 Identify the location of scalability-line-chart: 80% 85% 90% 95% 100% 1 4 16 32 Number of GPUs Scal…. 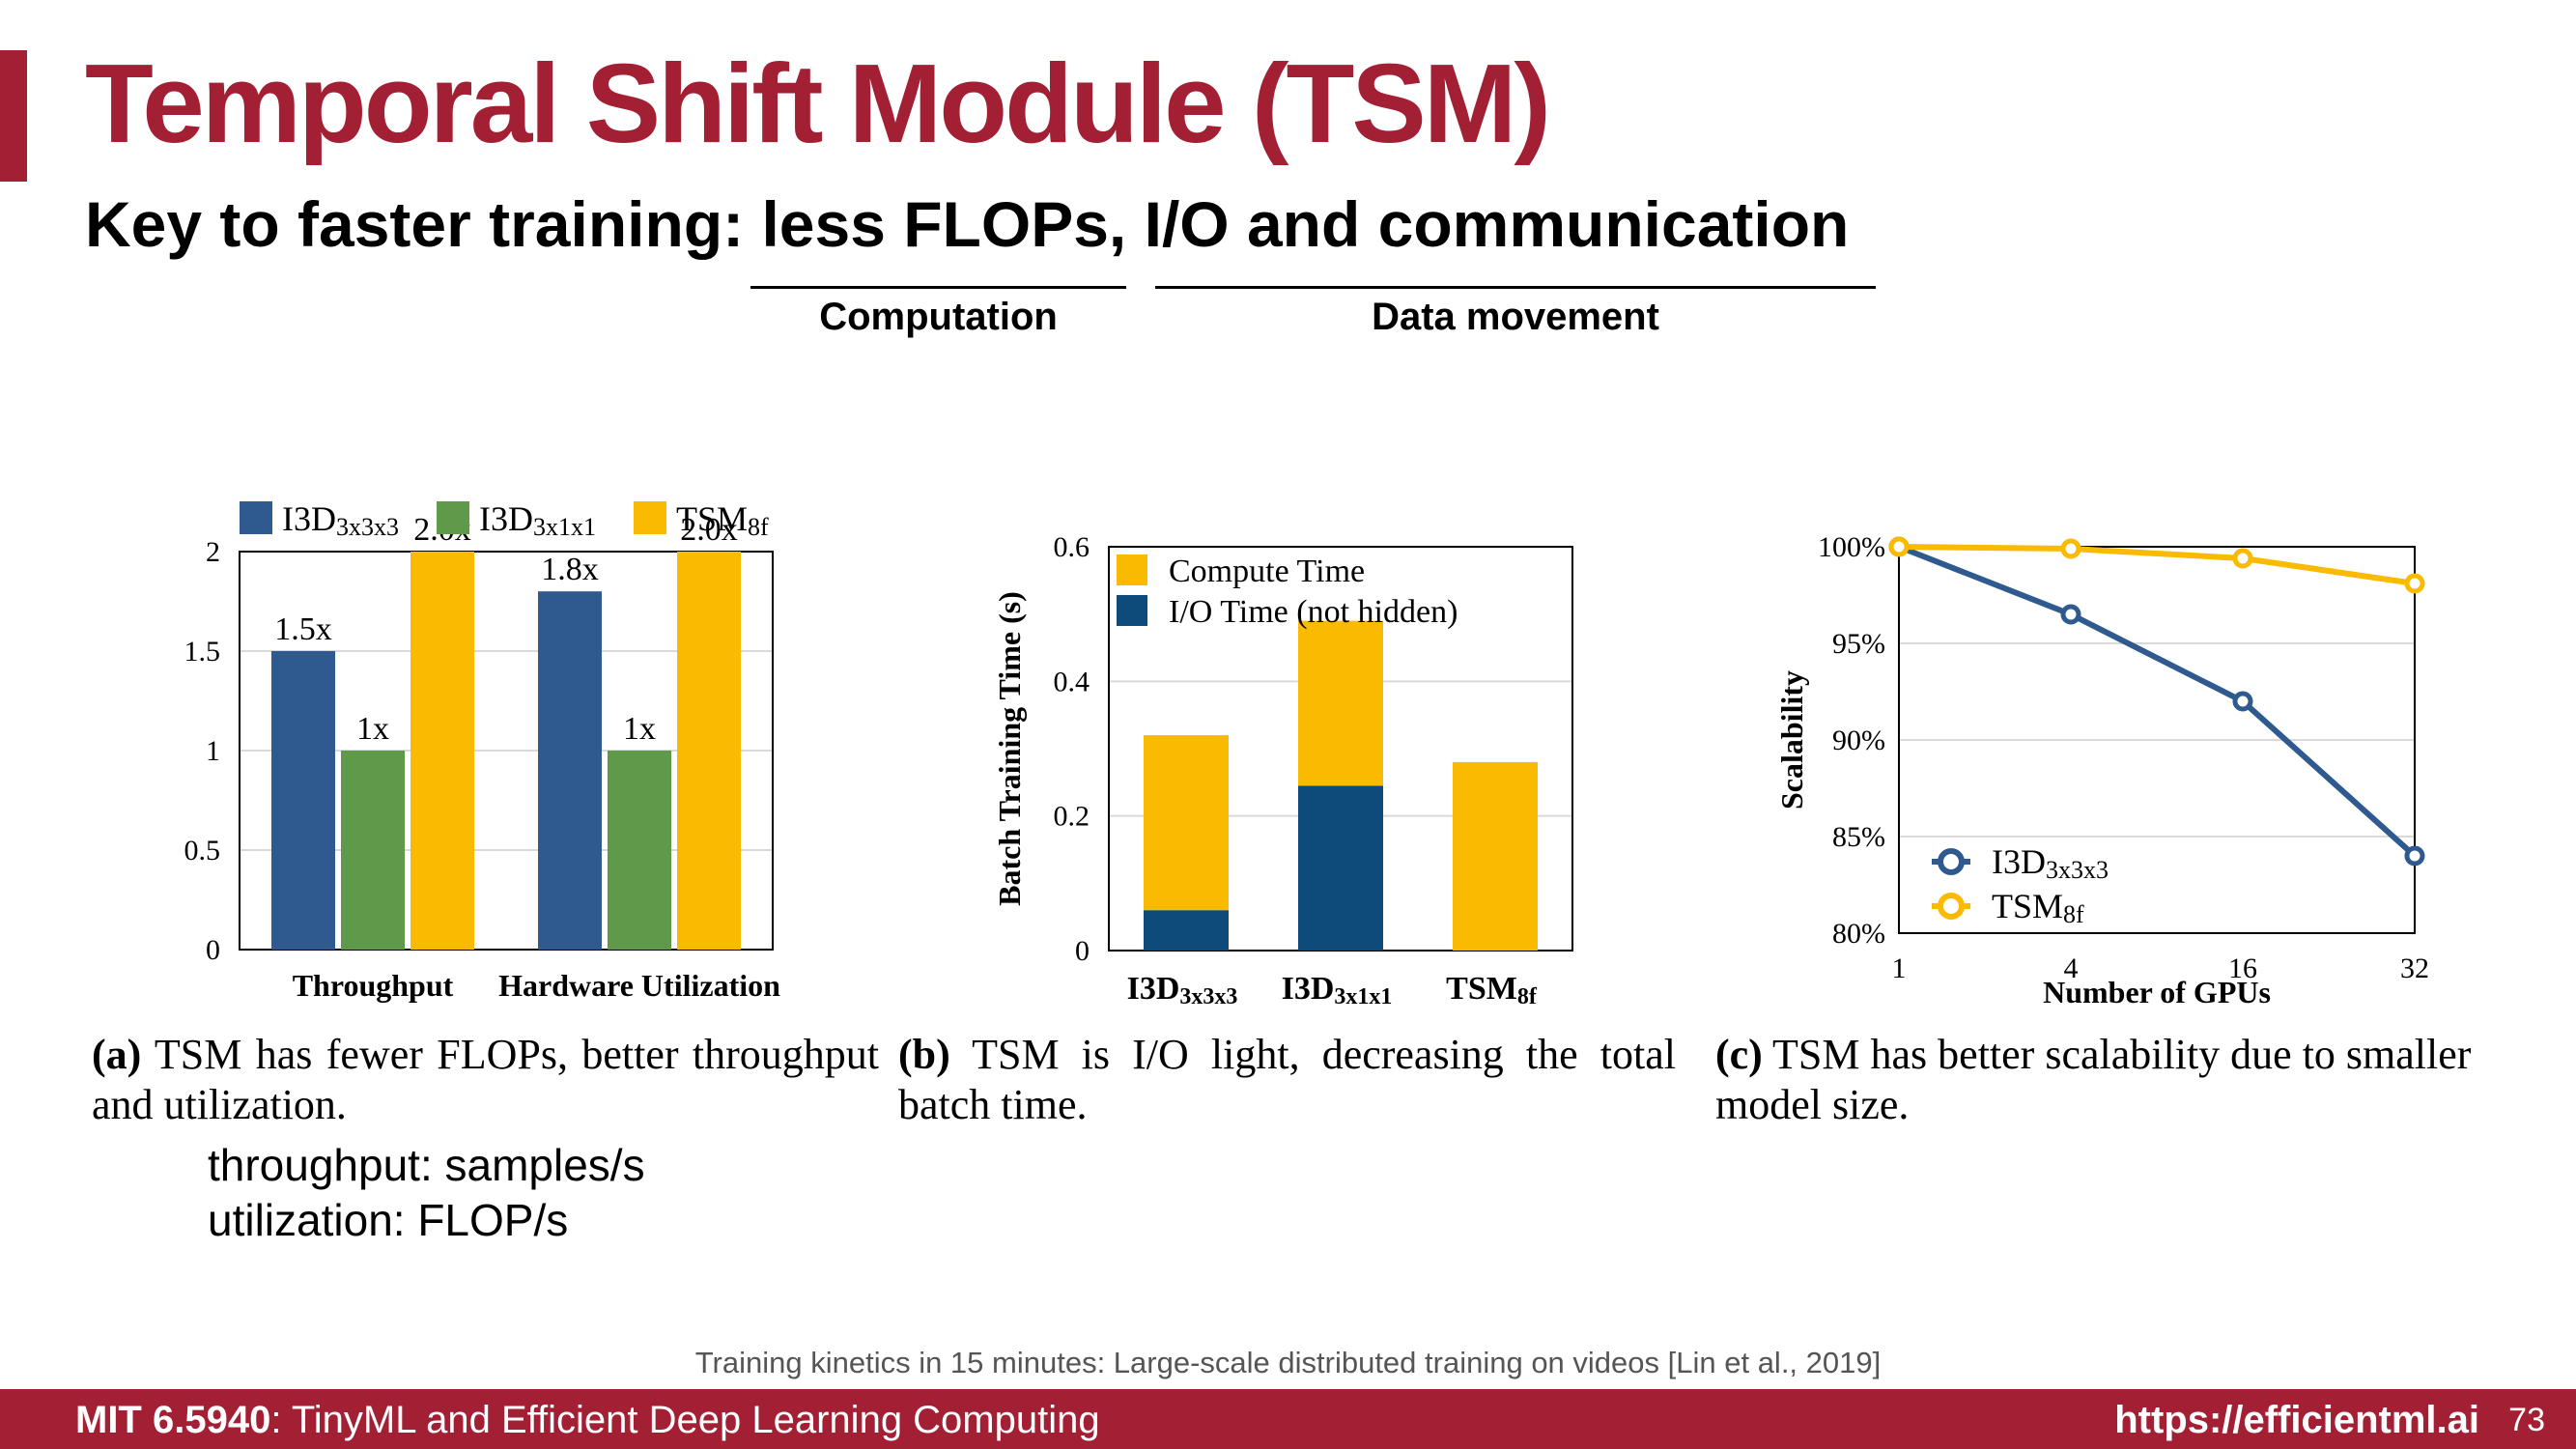
(2101, 770).